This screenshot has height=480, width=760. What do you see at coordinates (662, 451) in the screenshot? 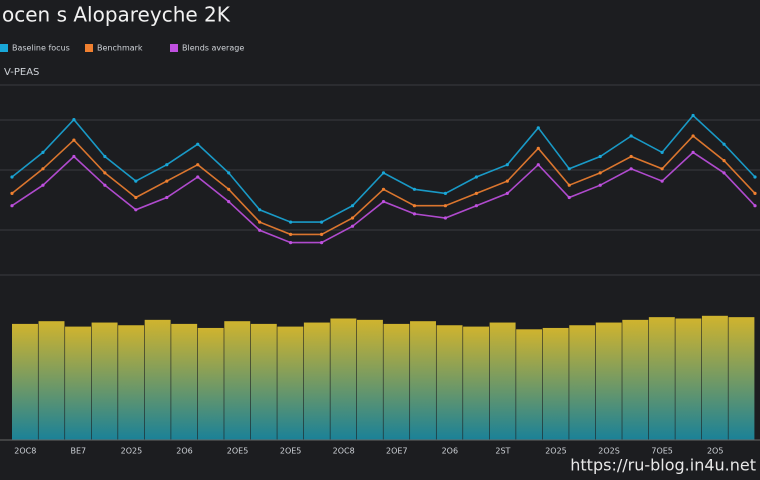
I see `x-tick-label: 7OE5` at bounding box center [662, 451].